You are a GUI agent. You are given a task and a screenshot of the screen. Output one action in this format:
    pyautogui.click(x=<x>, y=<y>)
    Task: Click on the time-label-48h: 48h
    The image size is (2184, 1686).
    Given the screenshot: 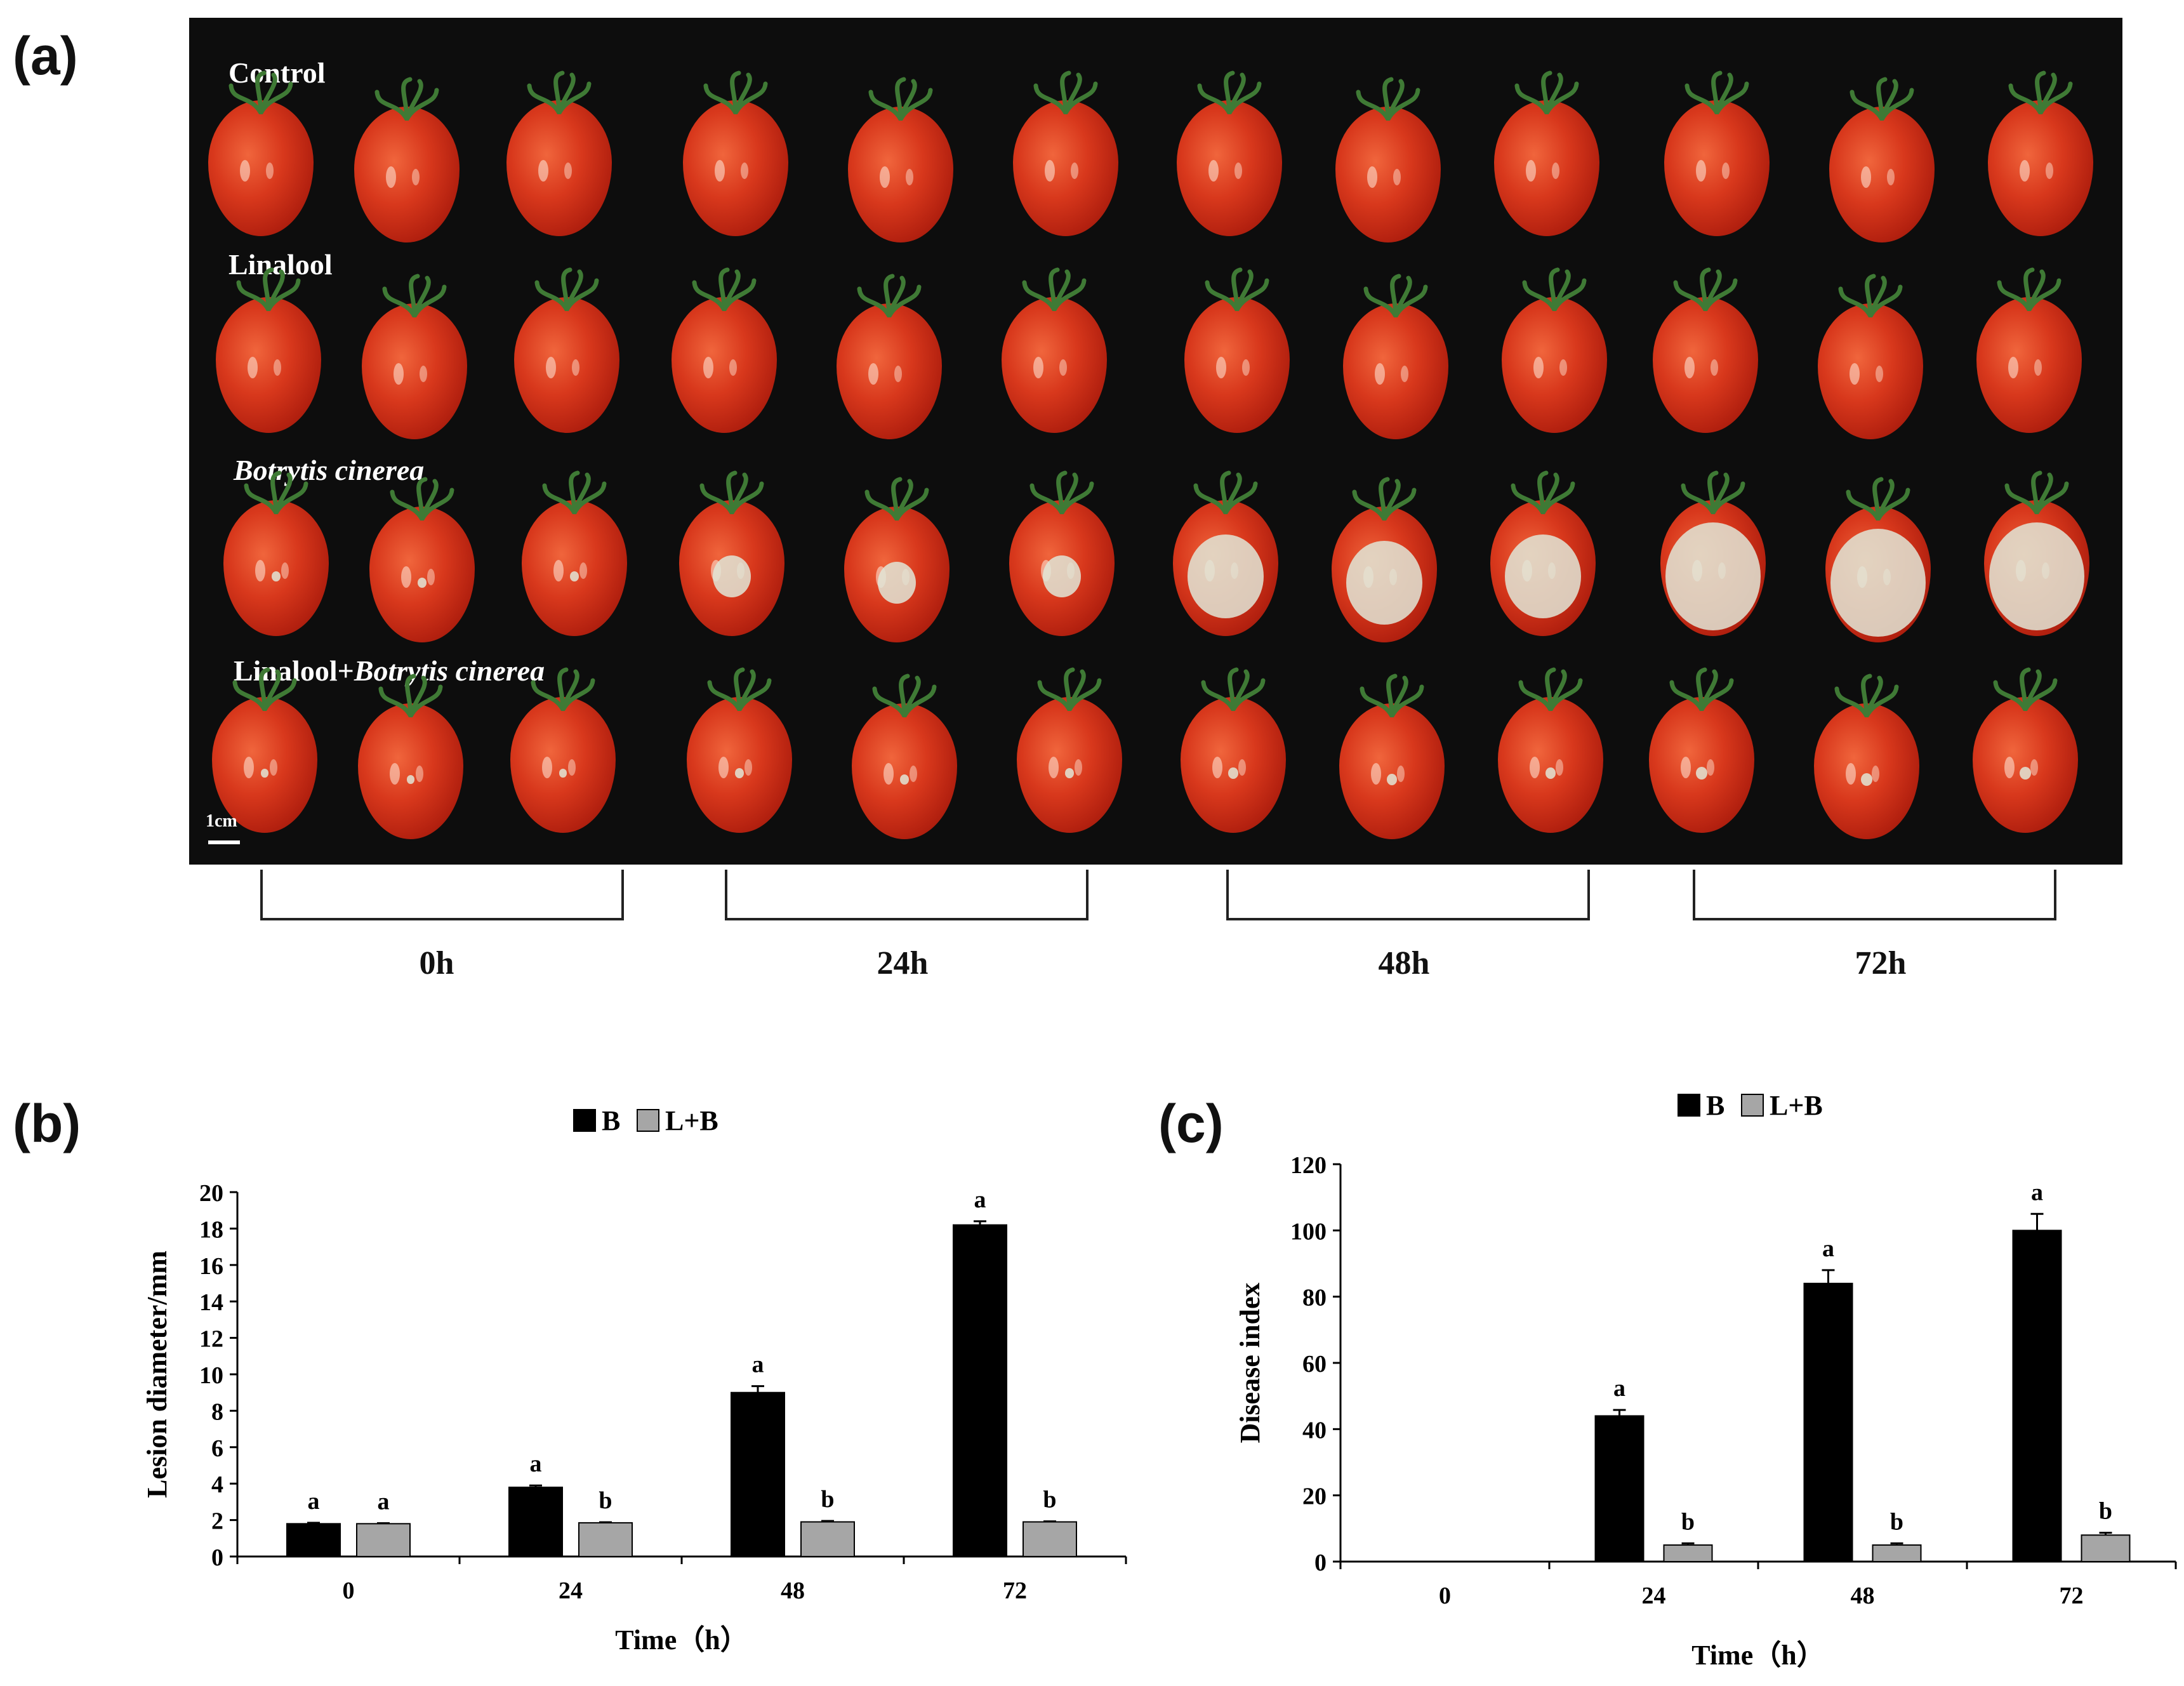 What is the action you would take?
    pyautogui.click(x=1404, y=963)
    